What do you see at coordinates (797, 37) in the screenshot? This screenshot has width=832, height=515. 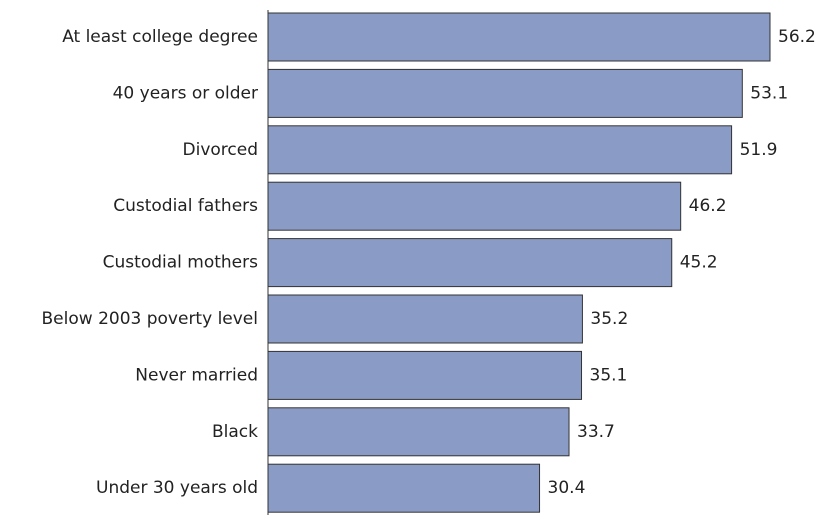 I see `value-label: 56.2` at bounding box center [797, 37].